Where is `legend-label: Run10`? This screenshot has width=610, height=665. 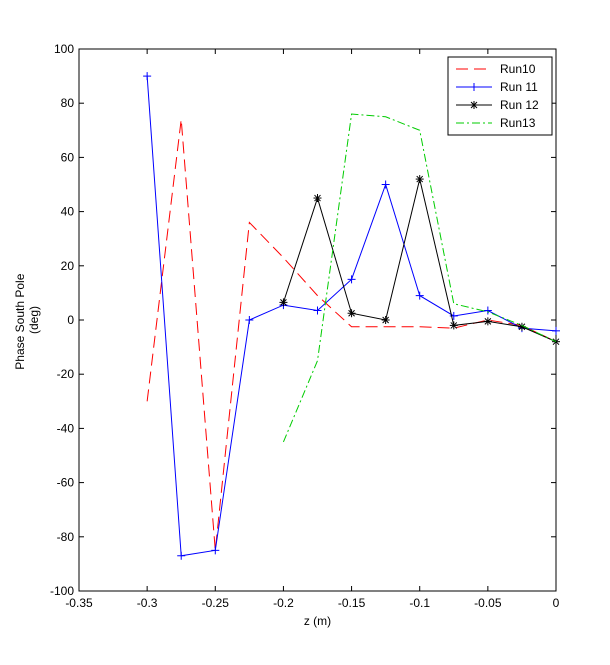 legend-label: Run10 is located at coordinates (518, 69).